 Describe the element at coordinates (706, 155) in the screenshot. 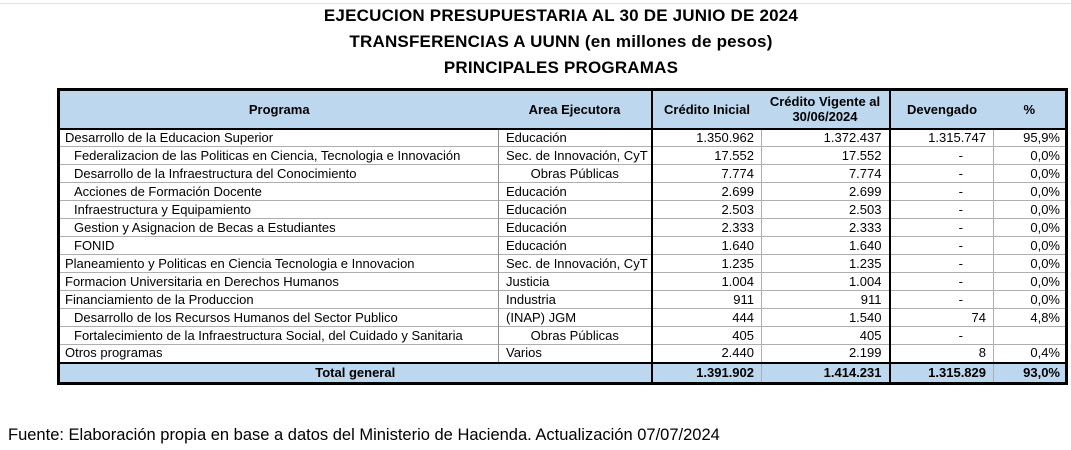

I see `cell-credito-inicial: 17.552` at that location.